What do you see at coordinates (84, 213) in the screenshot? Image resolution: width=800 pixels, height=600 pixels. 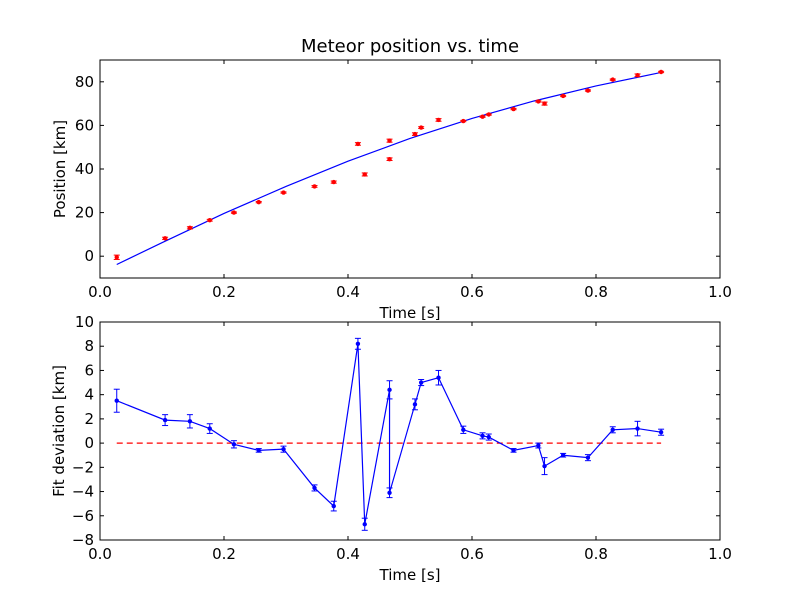 I see `0-y-tick-label: 20` at bounding box center [84, 213].